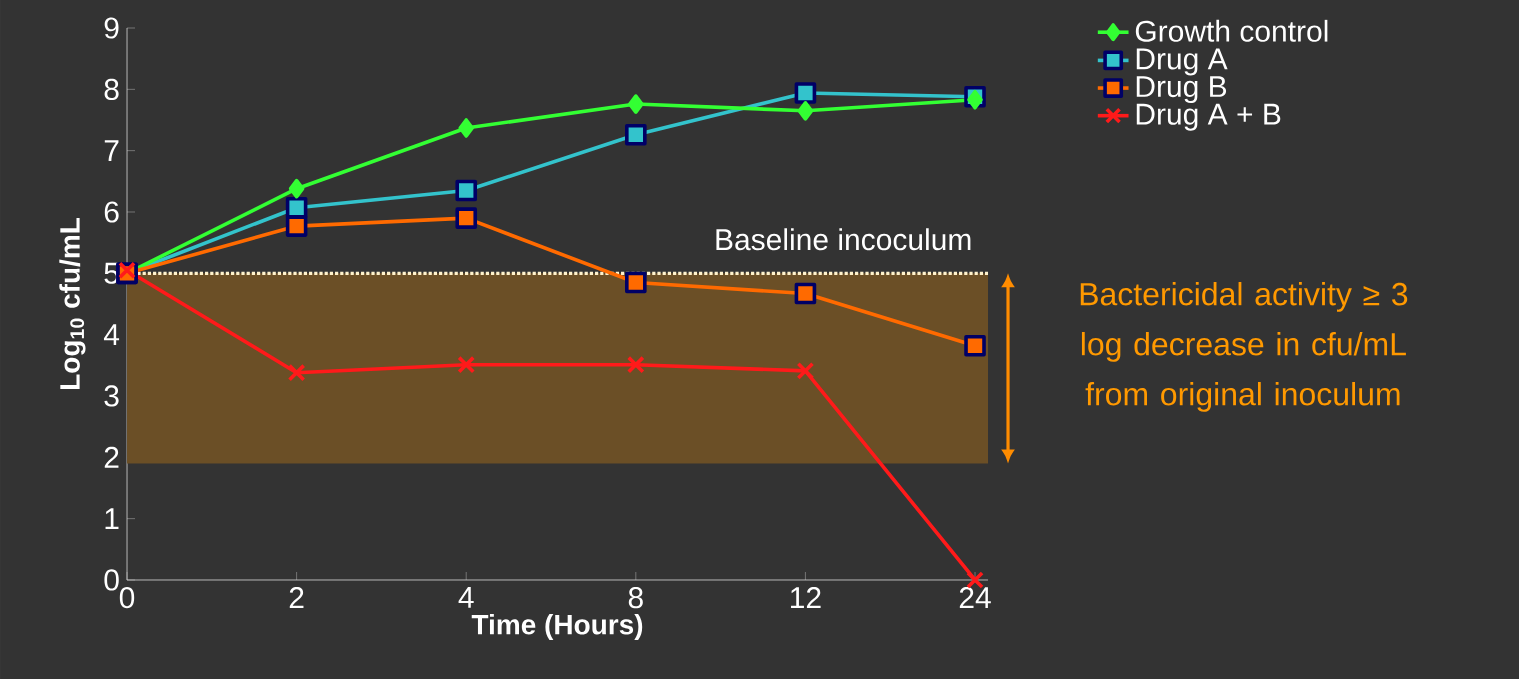 The width and height of the screenshot is (1519, 679). I want to click on y-tick-label: 6, so click(111, 212).